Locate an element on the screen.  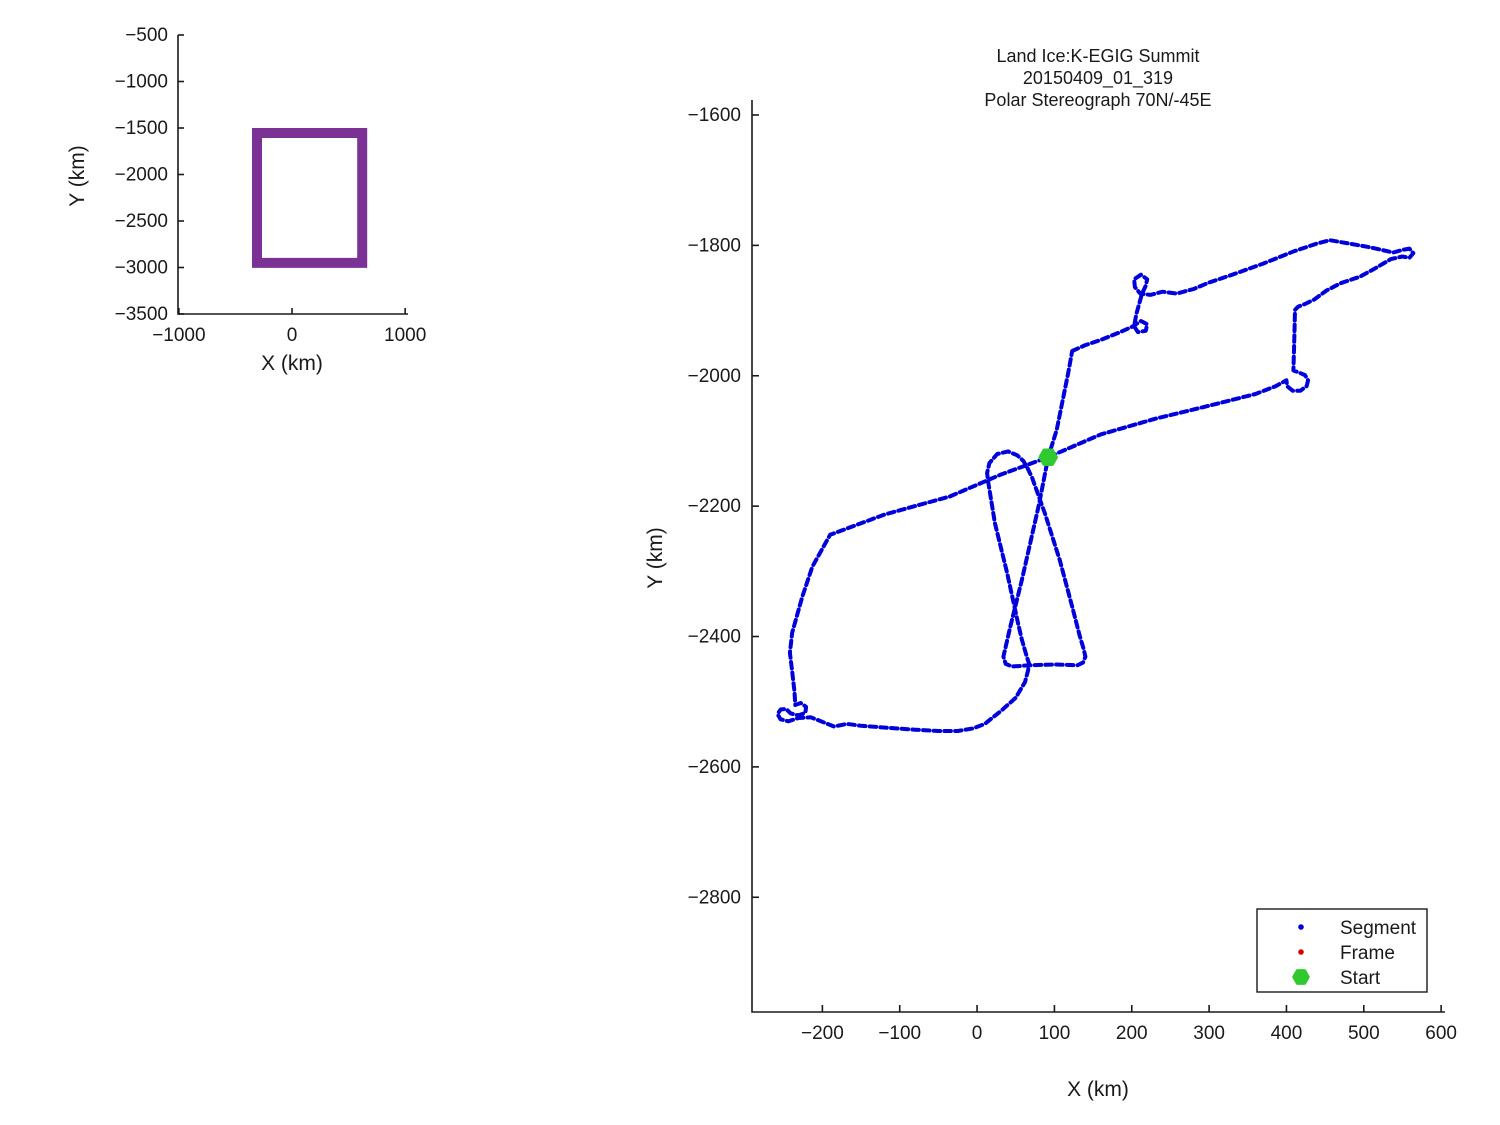
legend-label-start: Start is located at coordinates (1360, 978).